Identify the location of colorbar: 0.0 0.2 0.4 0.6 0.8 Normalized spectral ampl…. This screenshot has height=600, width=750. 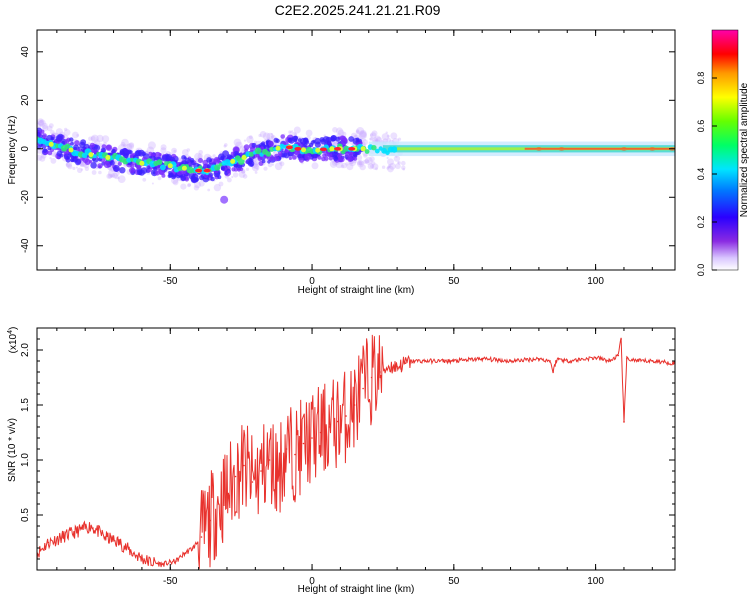
(723, 153).